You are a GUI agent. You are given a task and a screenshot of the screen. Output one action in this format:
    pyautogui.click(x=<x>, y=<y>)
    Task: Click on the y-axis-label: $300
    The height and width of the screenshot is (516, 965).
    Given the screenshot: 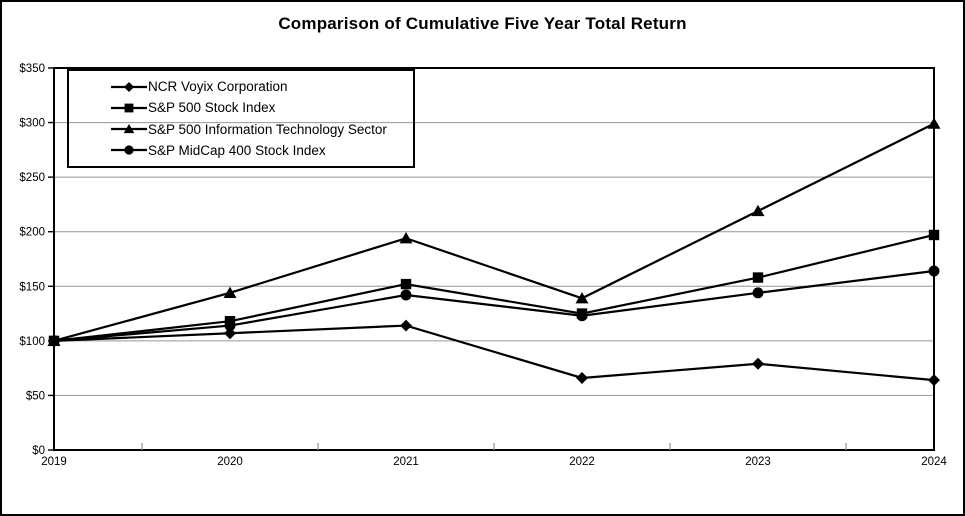 What is the action you would take?
    pyautogui.click(x=32, y=124)
    